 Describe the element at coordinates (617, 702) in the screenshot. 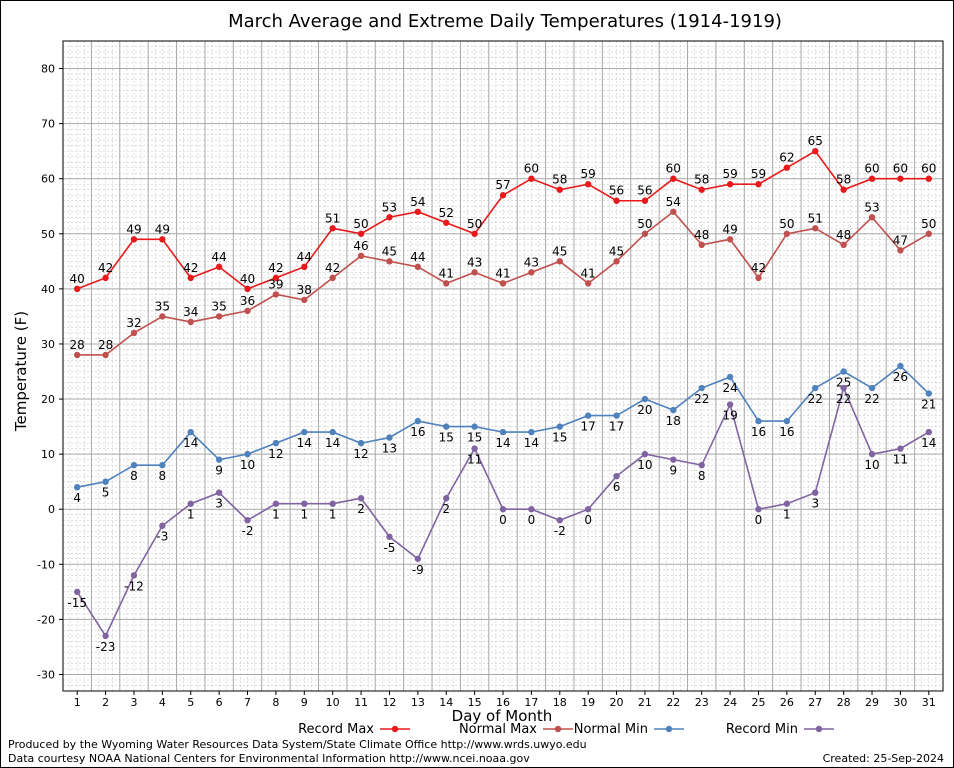

I see `x-tick-label: 20` at that location.